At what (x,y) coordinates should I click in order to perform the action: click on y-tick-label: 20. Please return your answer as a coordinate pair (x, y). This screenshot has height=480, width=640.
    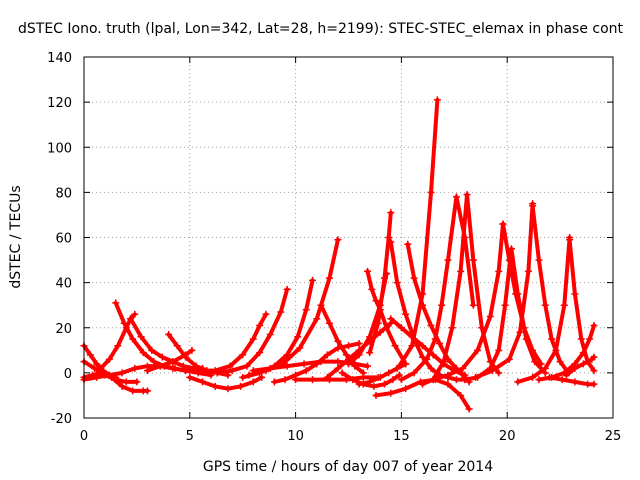
    Looking at the image, I should click on (63, 329).